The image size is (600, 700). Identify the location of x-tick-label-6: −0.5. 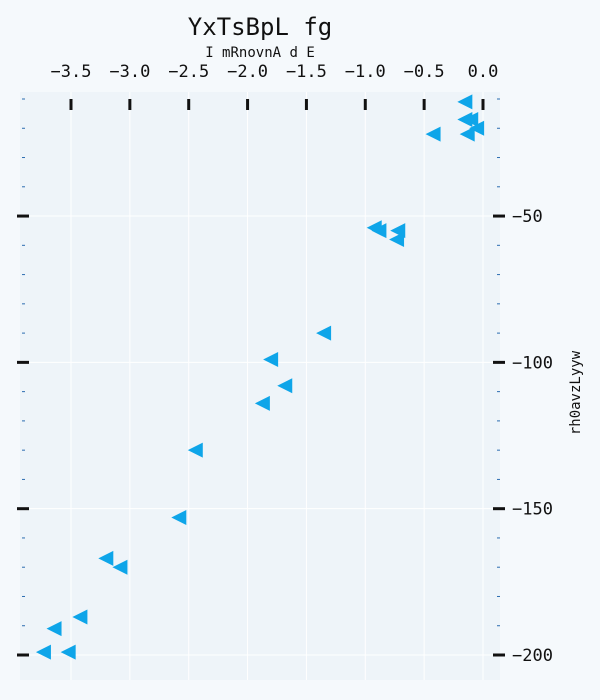
(424, 72).